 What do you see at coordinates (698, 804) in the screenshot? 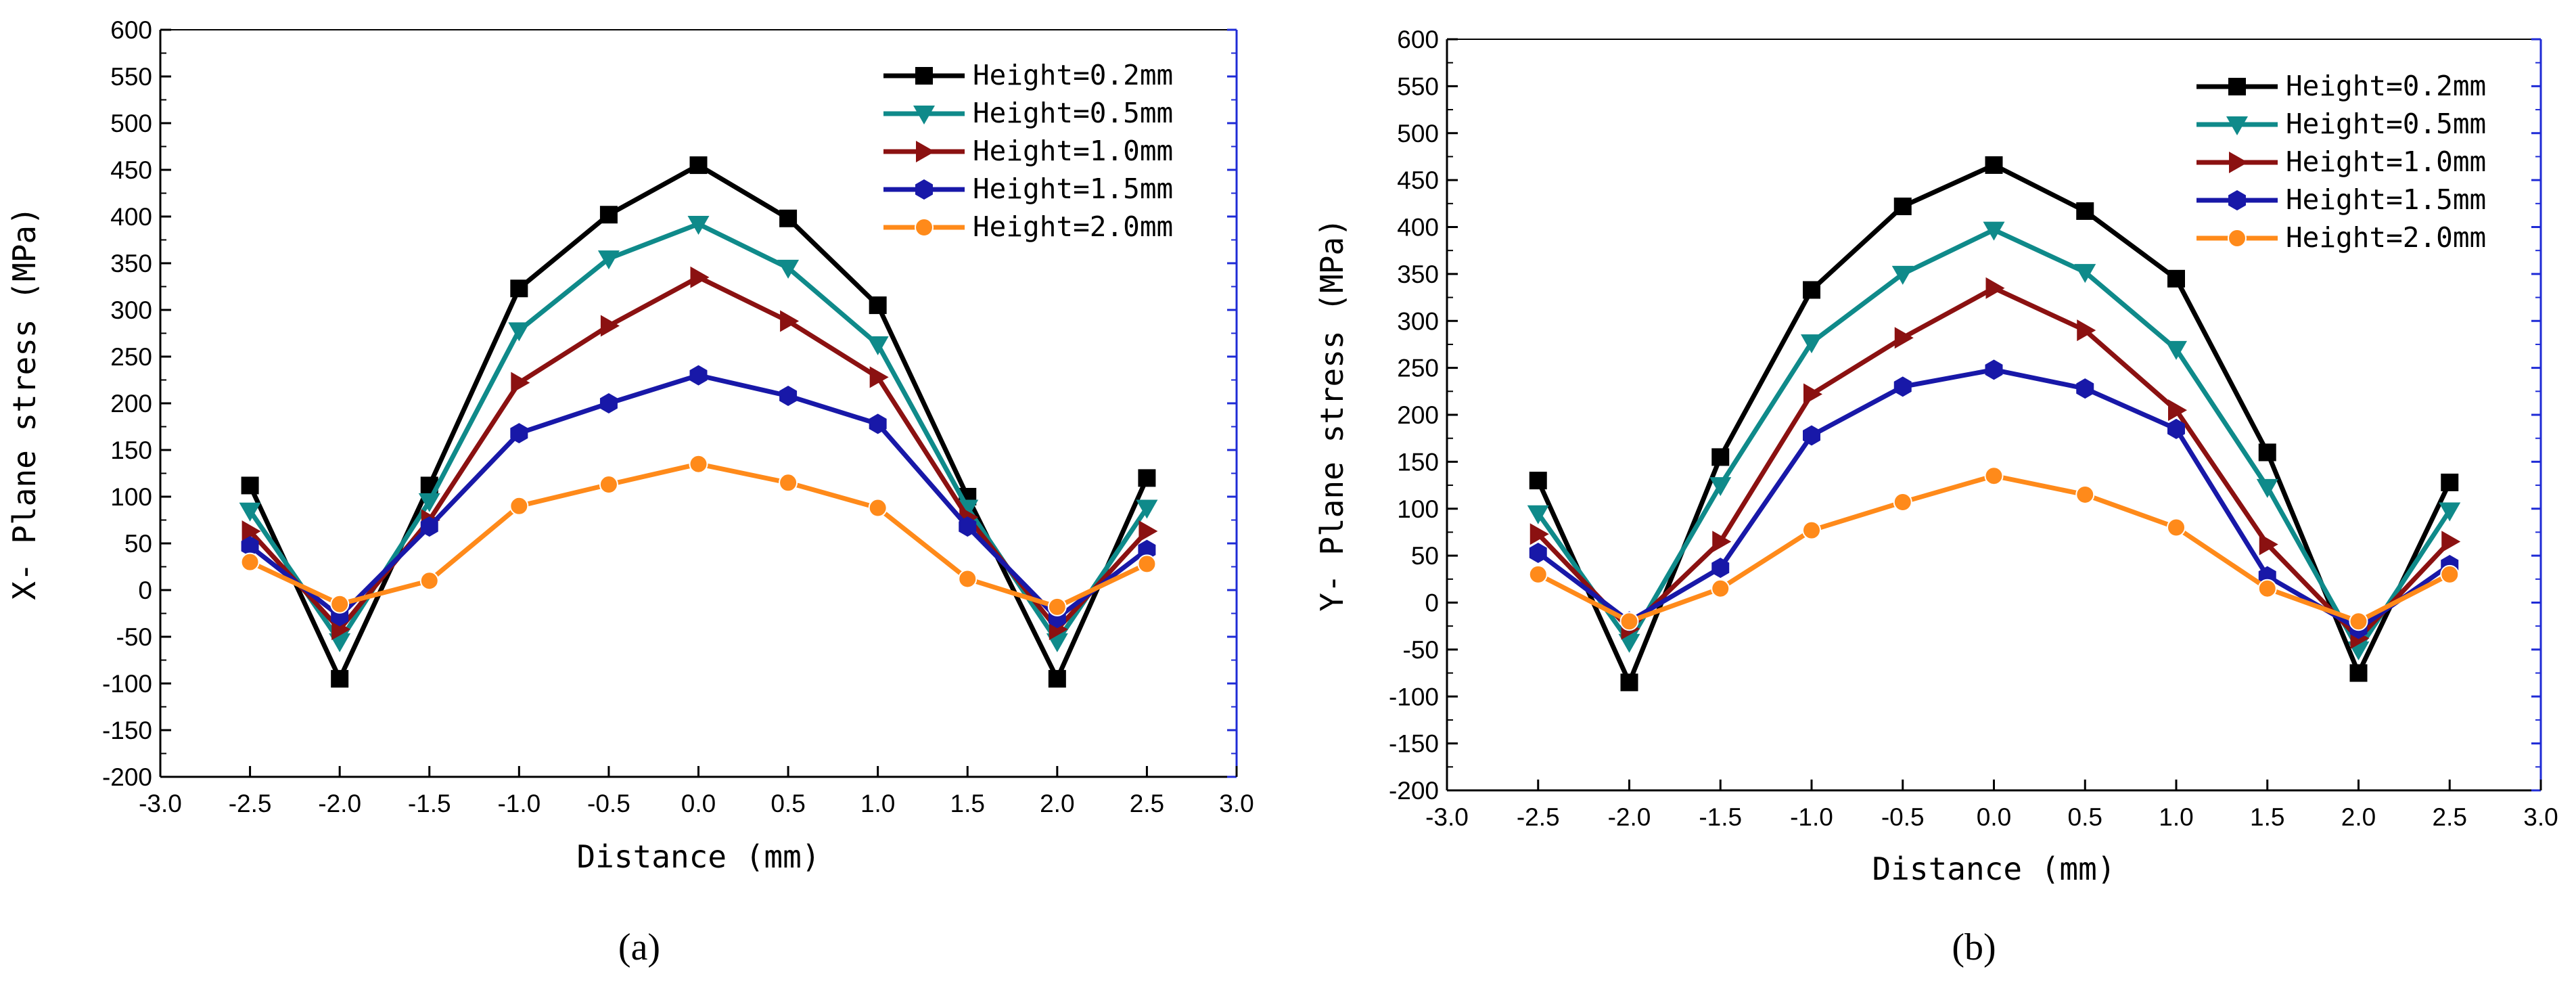
I see `x-tick-label: 0.0` at bounding box center [698, 804].